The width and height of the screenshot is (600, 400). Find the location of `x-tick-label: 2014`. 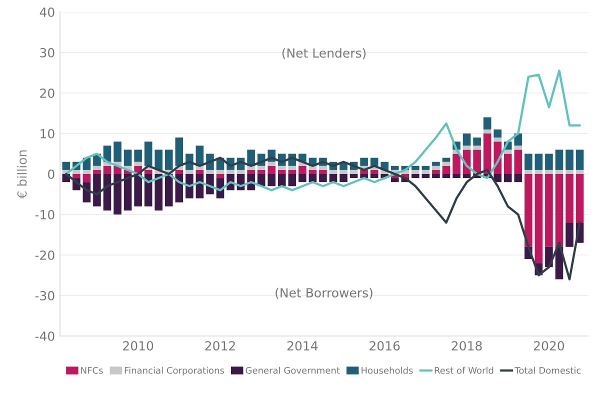

x-tick-label: 2014 is located at coordinates (302, 346).